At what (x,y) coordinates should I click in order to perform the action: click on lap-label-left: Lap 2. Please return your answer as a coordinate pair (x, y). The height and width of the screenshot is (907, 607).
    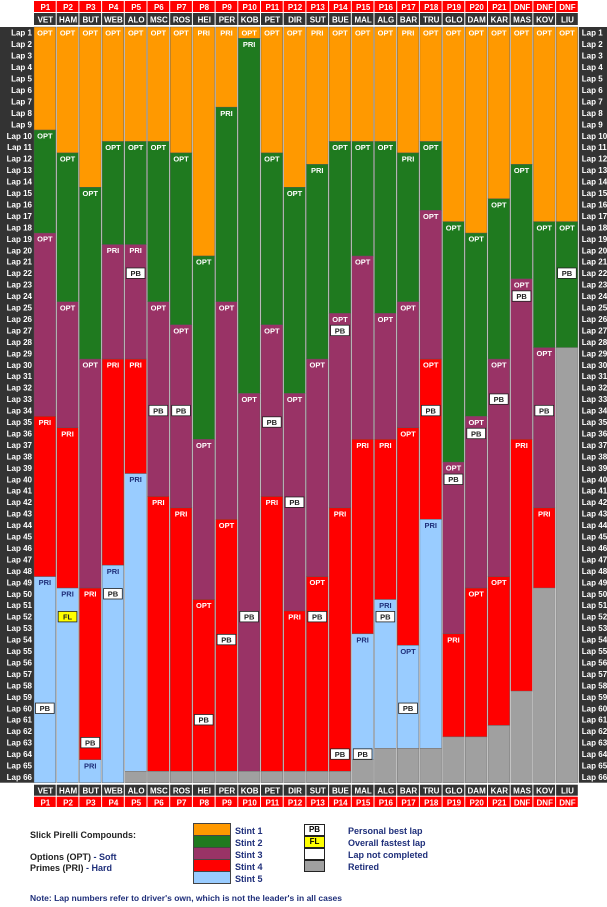
    Looking at the image, I should click on (21, 44).